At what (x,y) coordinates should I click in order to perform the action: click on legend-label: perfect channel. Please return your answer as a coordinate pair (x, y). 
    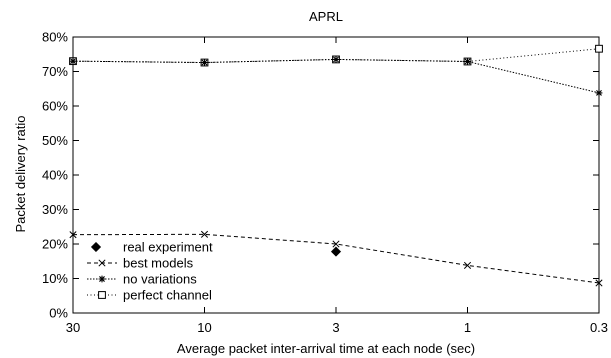
    Looking at the image, I should click on (167, 295).